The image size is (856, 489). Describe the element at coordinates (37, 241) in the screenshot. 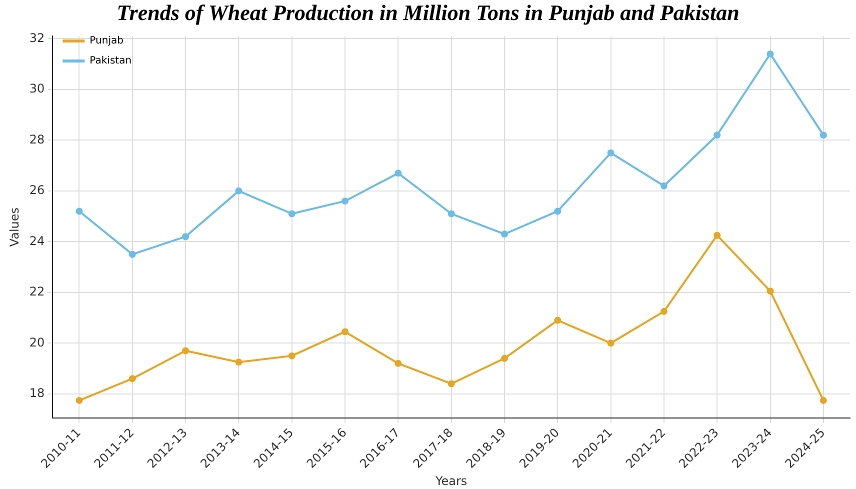

I see `y-tick-label: 24` at that location.